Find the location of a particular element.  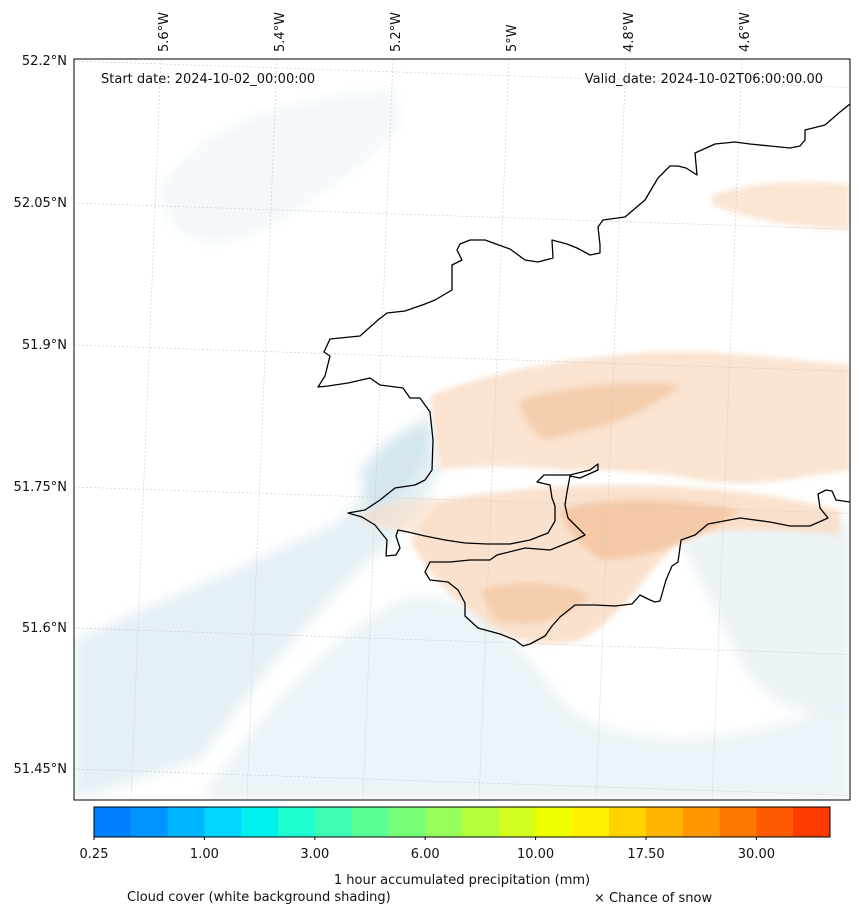

colorbar-label: 1 hour accumulated precipitation (mm) is located at coordinates (462, 880).